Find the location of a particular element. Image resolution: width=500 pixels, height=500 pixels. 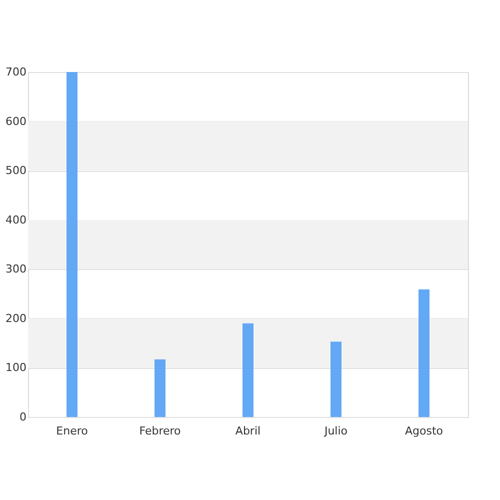

x-tick-label: Enero is located at coordinates (72, 431).